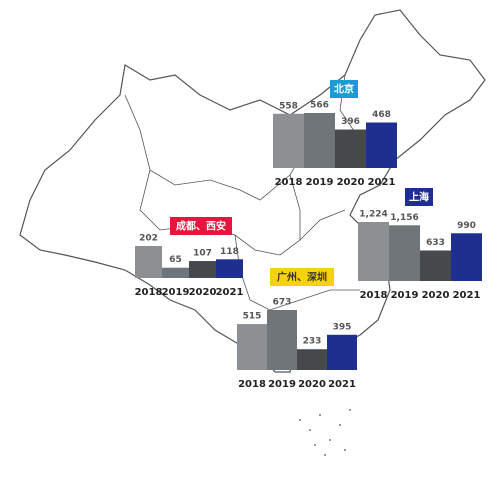  I want to click on value-label: 65, so click(175, 260).